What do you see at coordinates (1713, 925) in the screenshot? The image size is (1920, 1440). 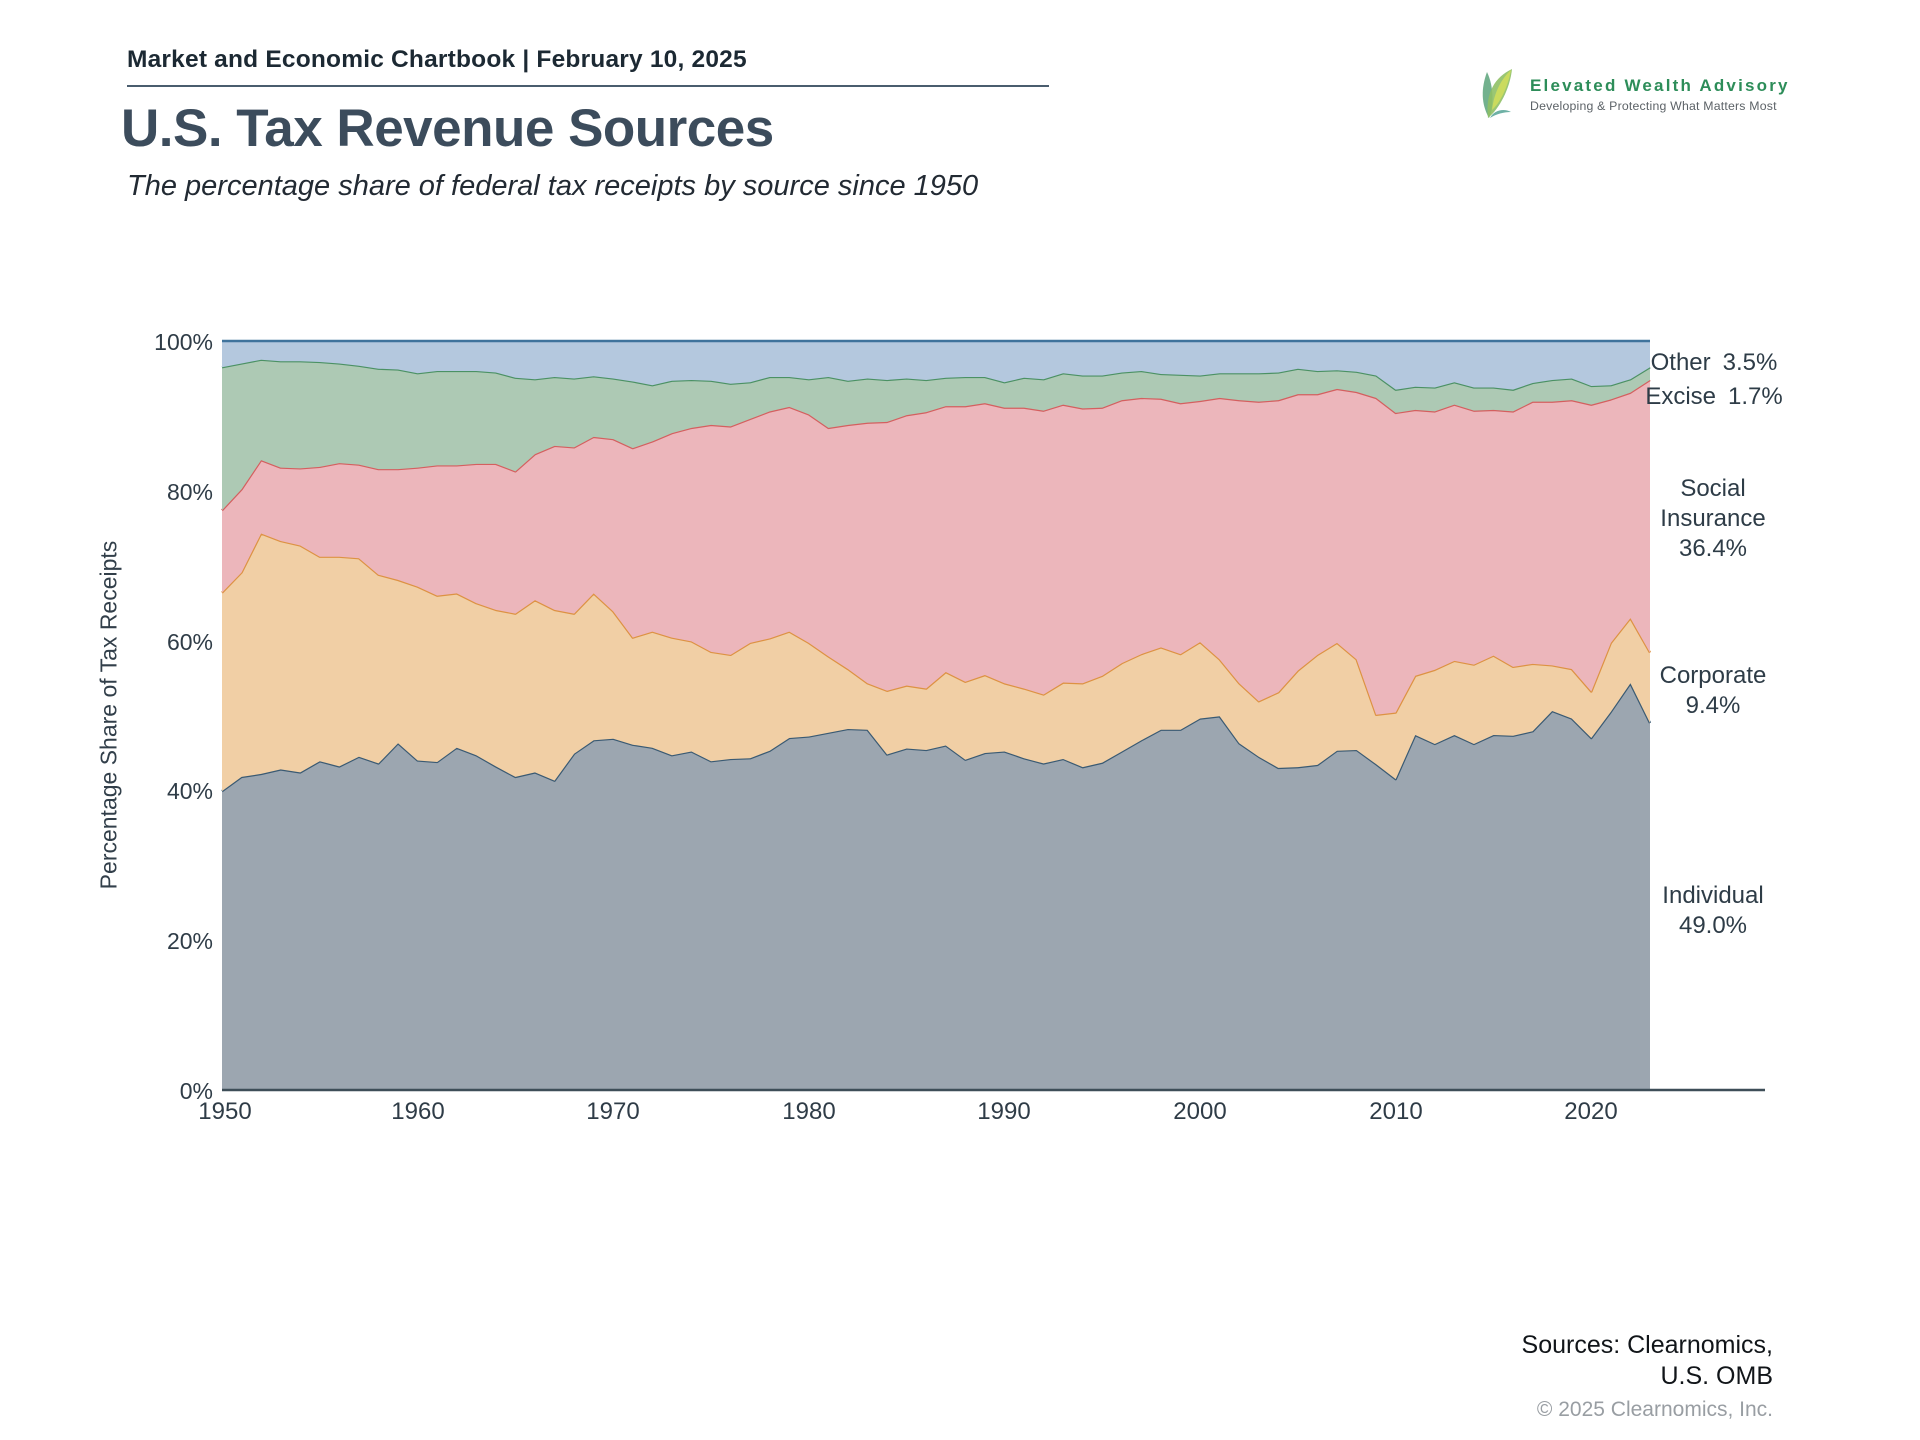 I see `series-pct-individual: 49.0%` at bounding box center [1713, 925].